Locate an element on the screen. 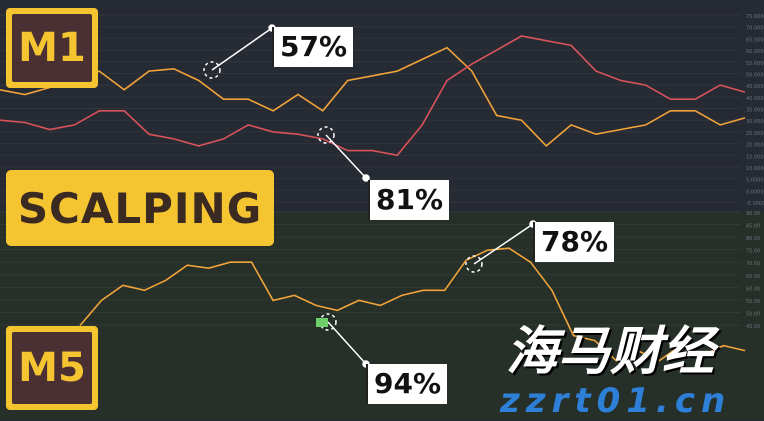 The width and height of the screenshot is (764, 421). callout-81: 81% is located at coordinates (409, 200).